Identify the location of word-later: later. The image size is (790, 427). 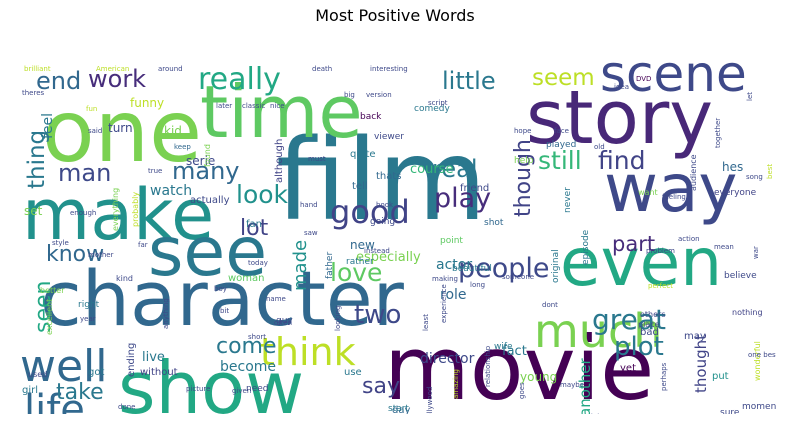
(224, 106).